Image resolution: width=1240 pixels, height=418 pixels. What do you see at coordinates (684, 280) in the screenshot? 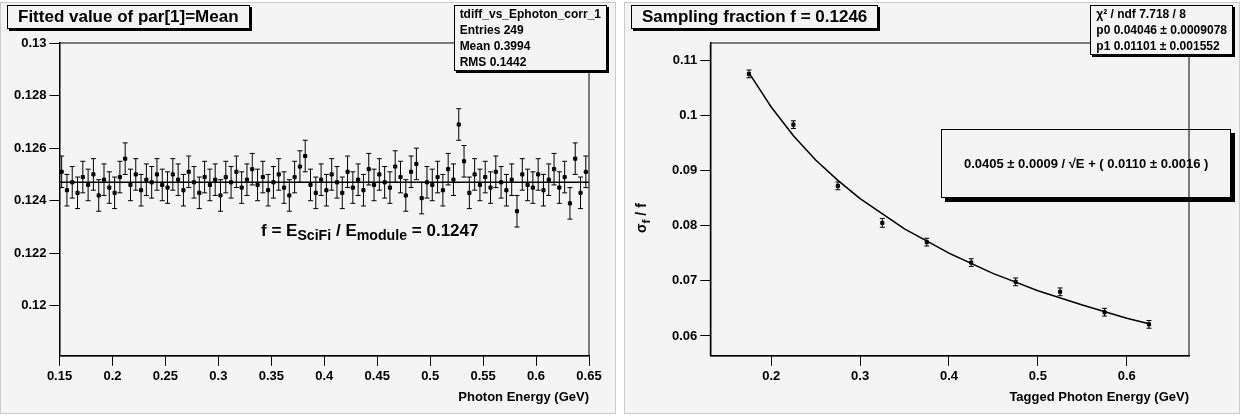
I see `y-tick-label: 0.07` at bounding box center [684, 280].